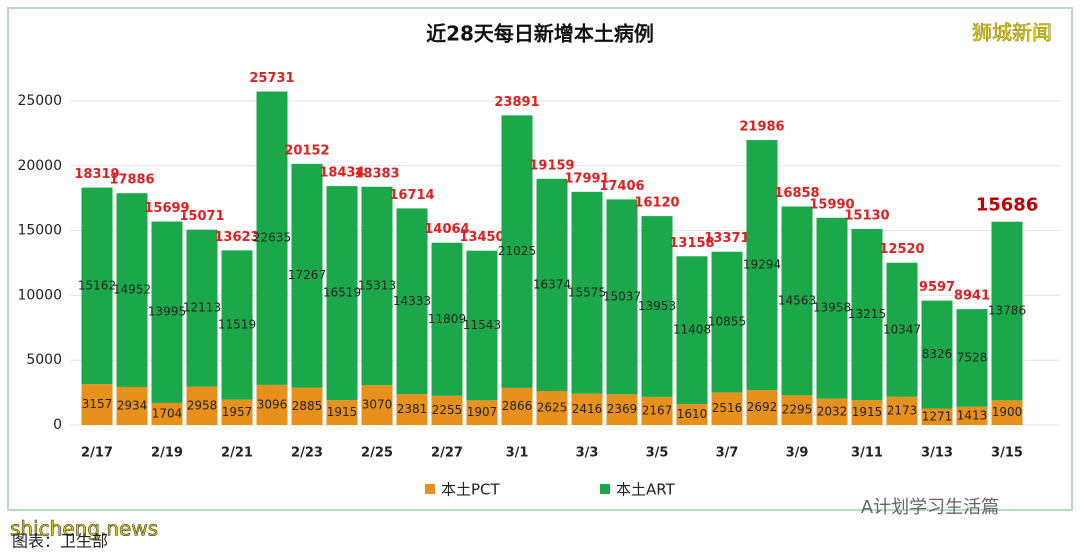 The width and height of the screenshot is (1080, 558). I want to click on data-label: 15313, so click(377, 285).